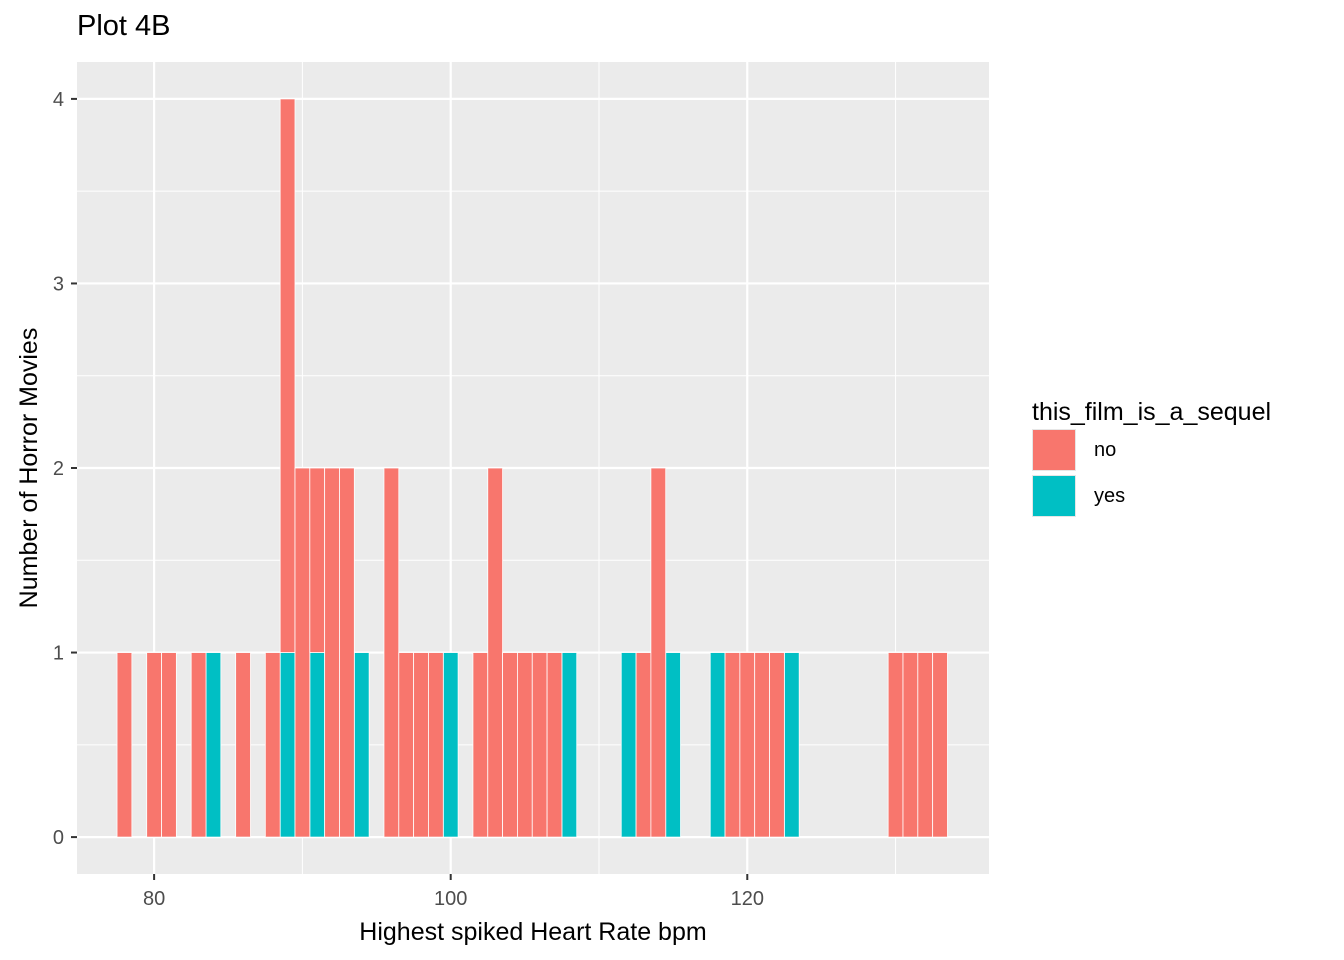 The image size is (1344, 960). Describe the element at coordinates (1054, 450) in the screenshot. I see `legend-key-no` at that location.